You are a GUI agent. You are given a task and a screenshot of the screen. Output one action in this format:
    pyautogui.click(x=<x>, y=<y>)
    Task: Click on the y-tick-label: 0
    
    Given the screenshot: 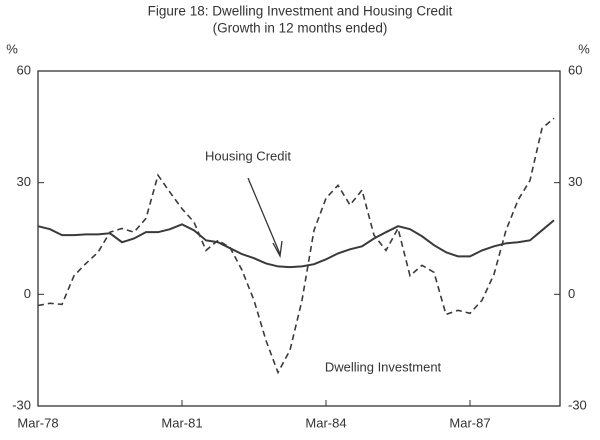 What is the action you would take?
    pyautogui.click(x=27, y=293)
    